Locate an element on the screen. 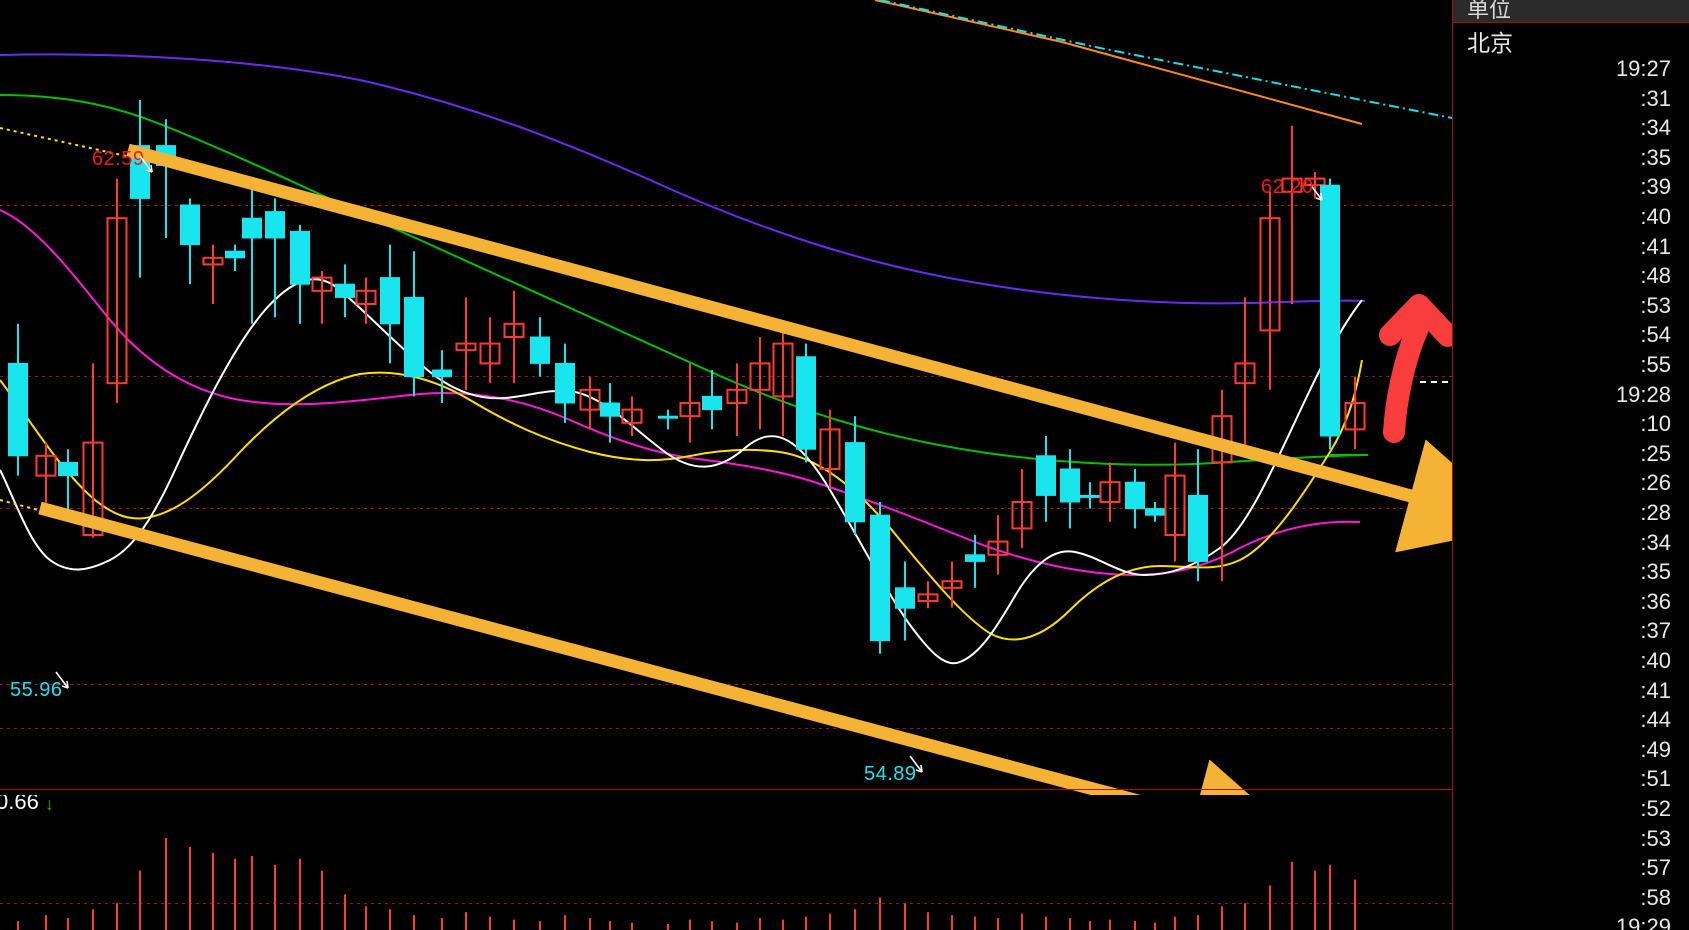  time-tick-row: :31 is located at coordinates (1655, 98).